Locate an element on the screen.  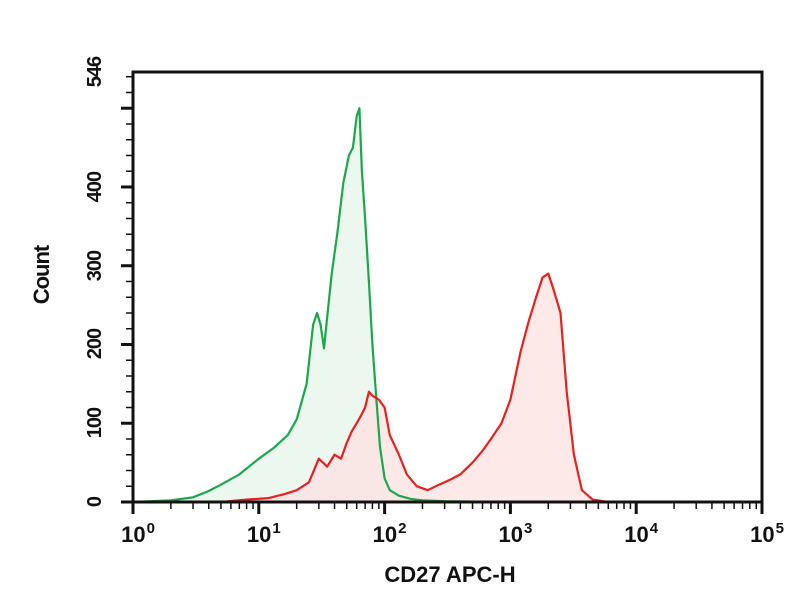
x-tick-label: 100 is located at coordinates (138, 534).